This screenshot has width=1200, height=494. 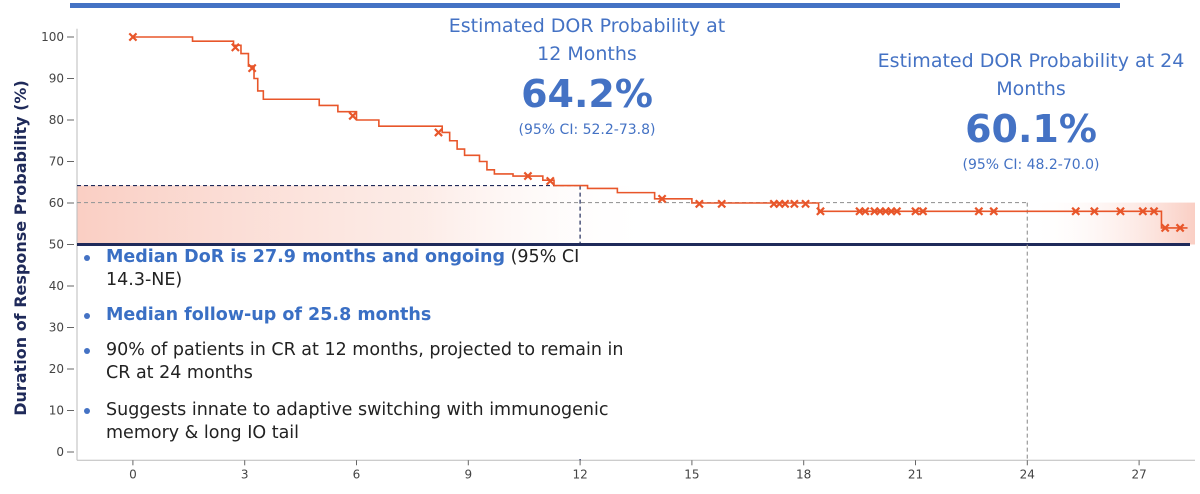 What do you see at coordinates (56, 203) in the screenshot?
I see `y-tick-label: 60` at bounding box center [56, 203].